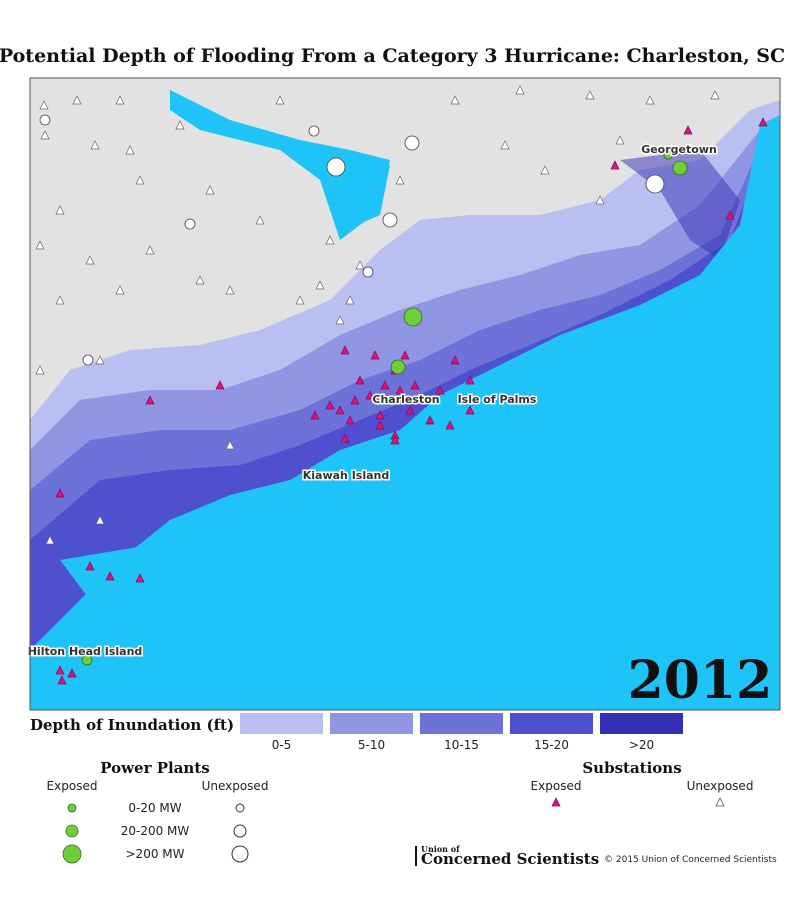  What do you see at coordinates (405, 399) in the screenshot?
I see `place-label: Charleston` at bounding box center [405, 399].